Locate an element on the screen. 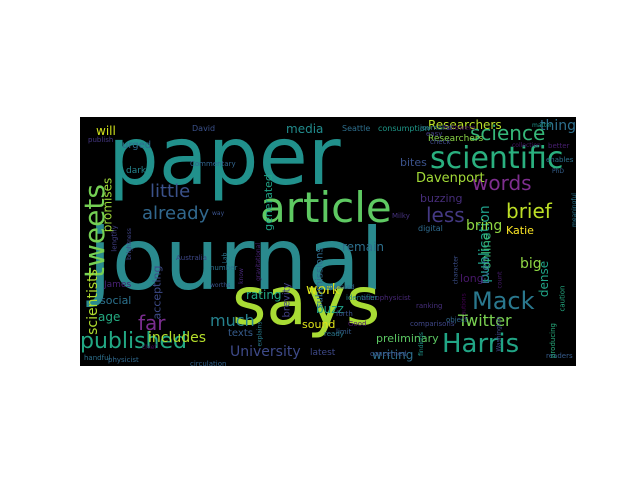 The width and height of the screenshot is (640, 480). cloud-word: check is located at coordinates (440, 142).